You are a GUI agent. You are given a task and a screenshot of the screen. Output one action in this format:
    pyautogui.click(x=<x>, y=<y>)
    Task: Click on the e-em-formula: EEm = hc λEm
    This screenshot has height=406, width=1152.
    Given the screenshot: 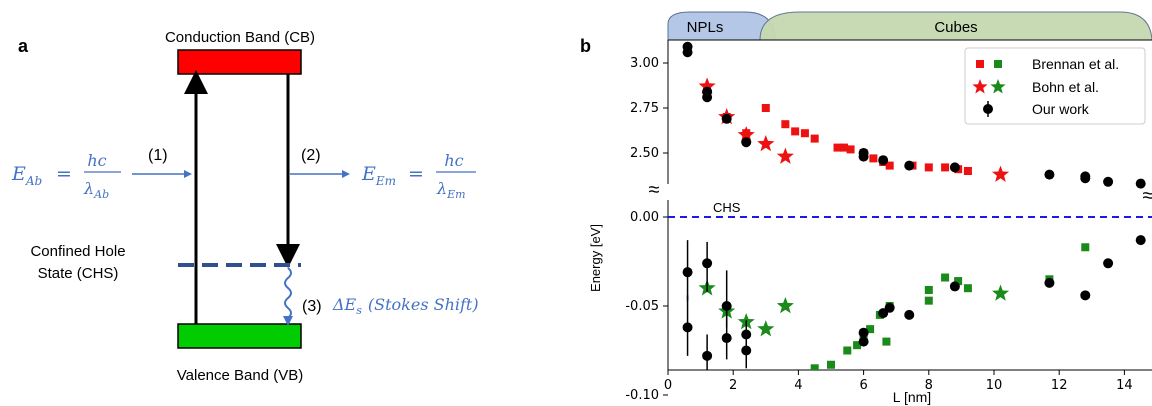 What is the action you would take?
    pyautogui.click(x=418, y=176)
    